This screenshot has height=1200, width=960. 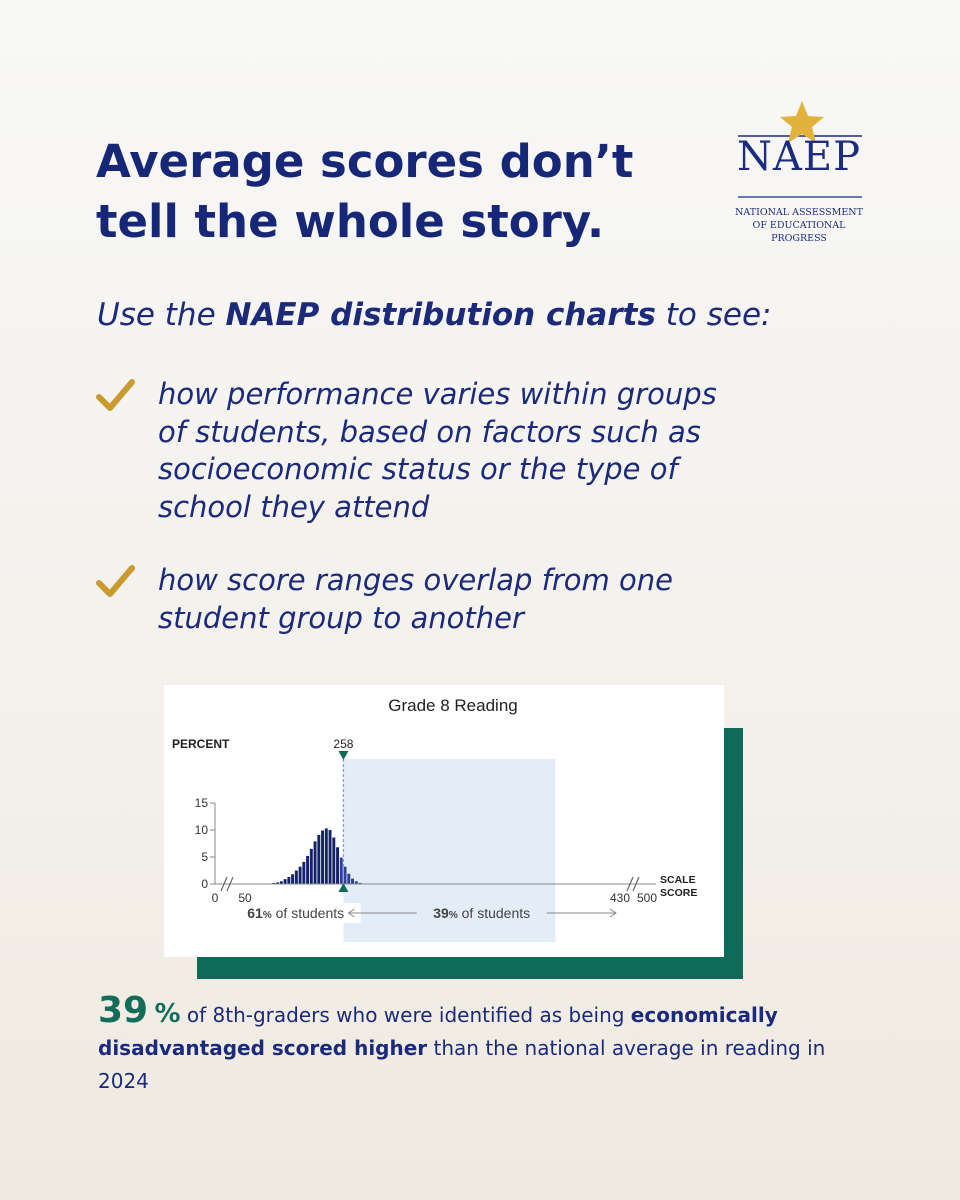 What do you see at coordinates (440, 315) in the screenshot?
I see `intro-bold: NAEP distribution charts` at bounding box center [440, 315].